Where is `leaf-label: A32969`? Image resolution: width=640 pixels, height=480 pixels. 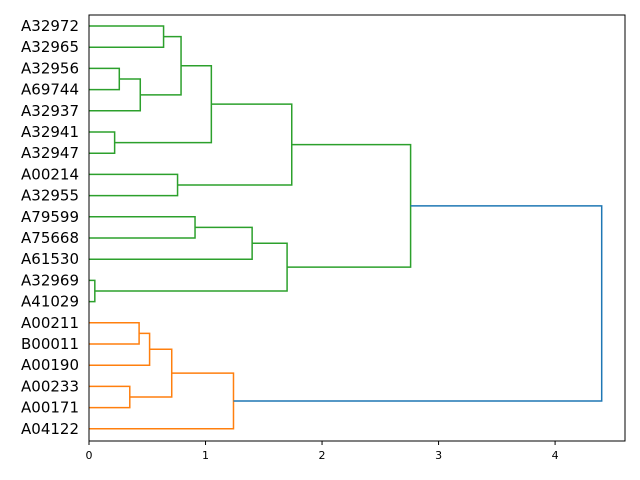
leaf-label: A32969 is located at coordinates (50, 280).